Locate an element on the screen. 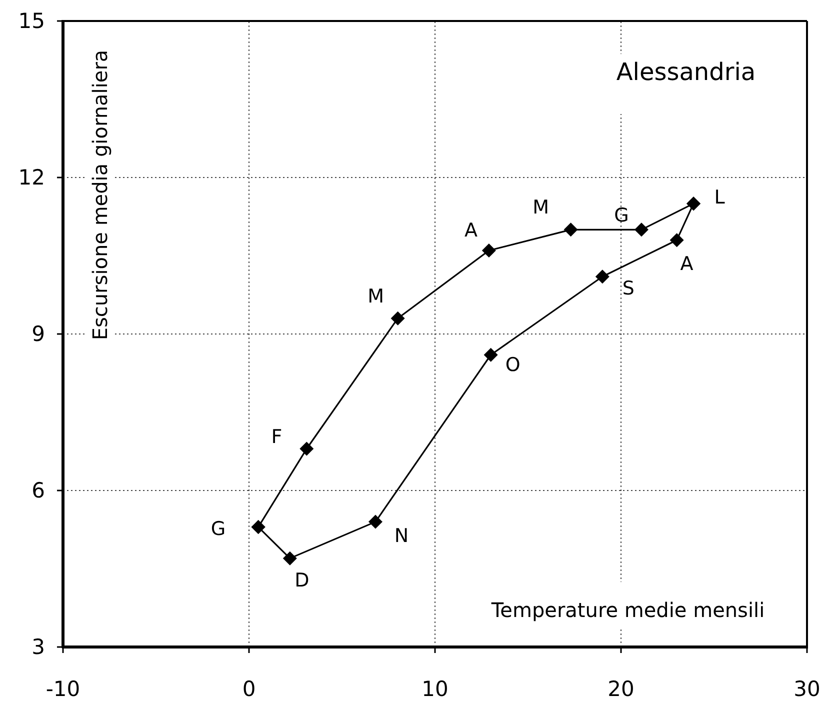 The width and height of the screenshot is (828, 715). x-tick-label: 0 is located at coordinates (249, 689).